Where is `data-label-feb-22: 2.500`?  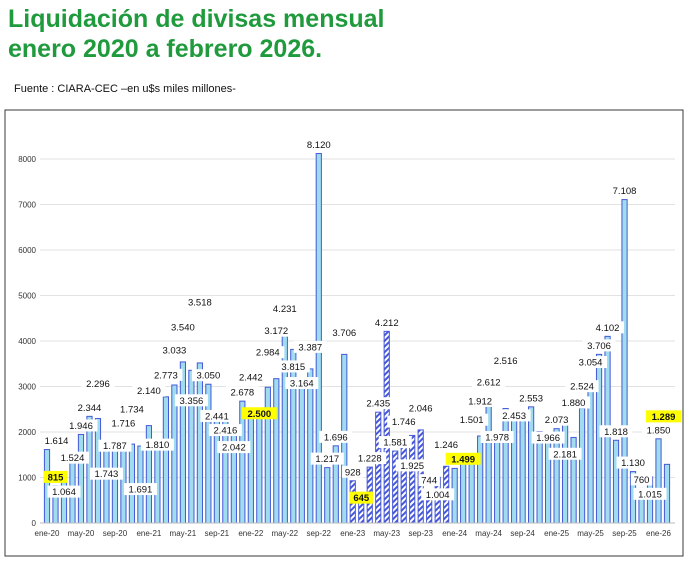 data-label-feb-22: 2.500 is located at coordinates (259, 414).